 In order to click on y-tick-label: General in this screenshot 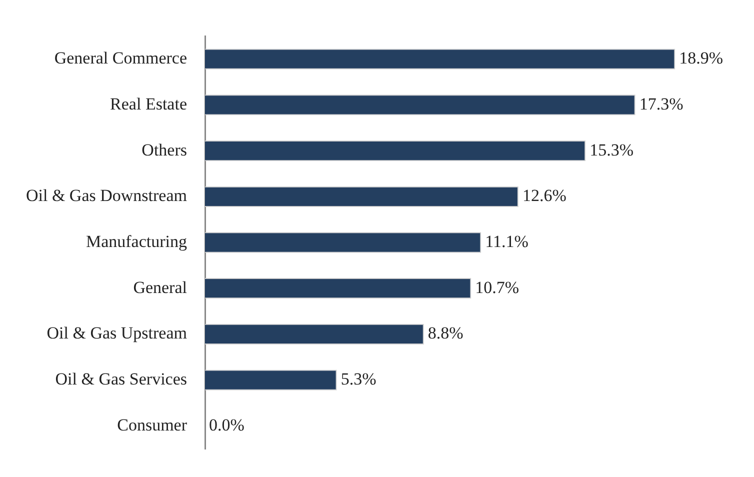, I will do `click(160, 287)`.